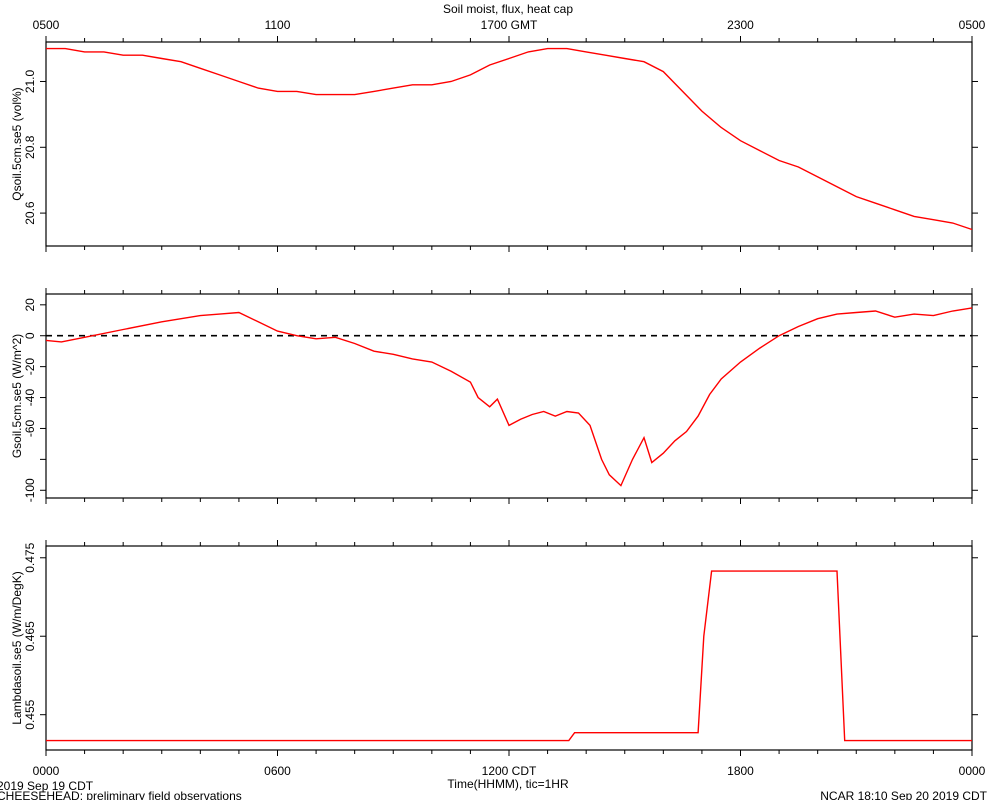  I want to click on y-tick-label: -40, so click(30, 398).